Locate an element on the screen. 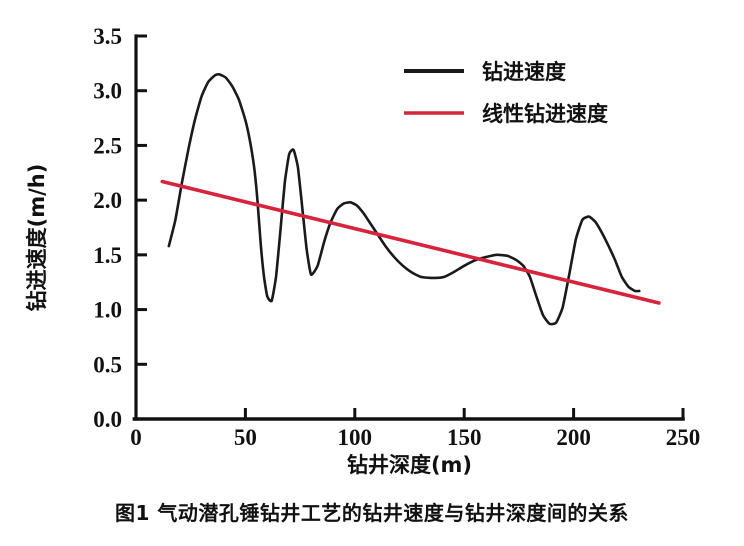 This screenshot has height=546, width=744. y-axis-title: 钻进速度(m/h) is located at coordinates (37, 238).